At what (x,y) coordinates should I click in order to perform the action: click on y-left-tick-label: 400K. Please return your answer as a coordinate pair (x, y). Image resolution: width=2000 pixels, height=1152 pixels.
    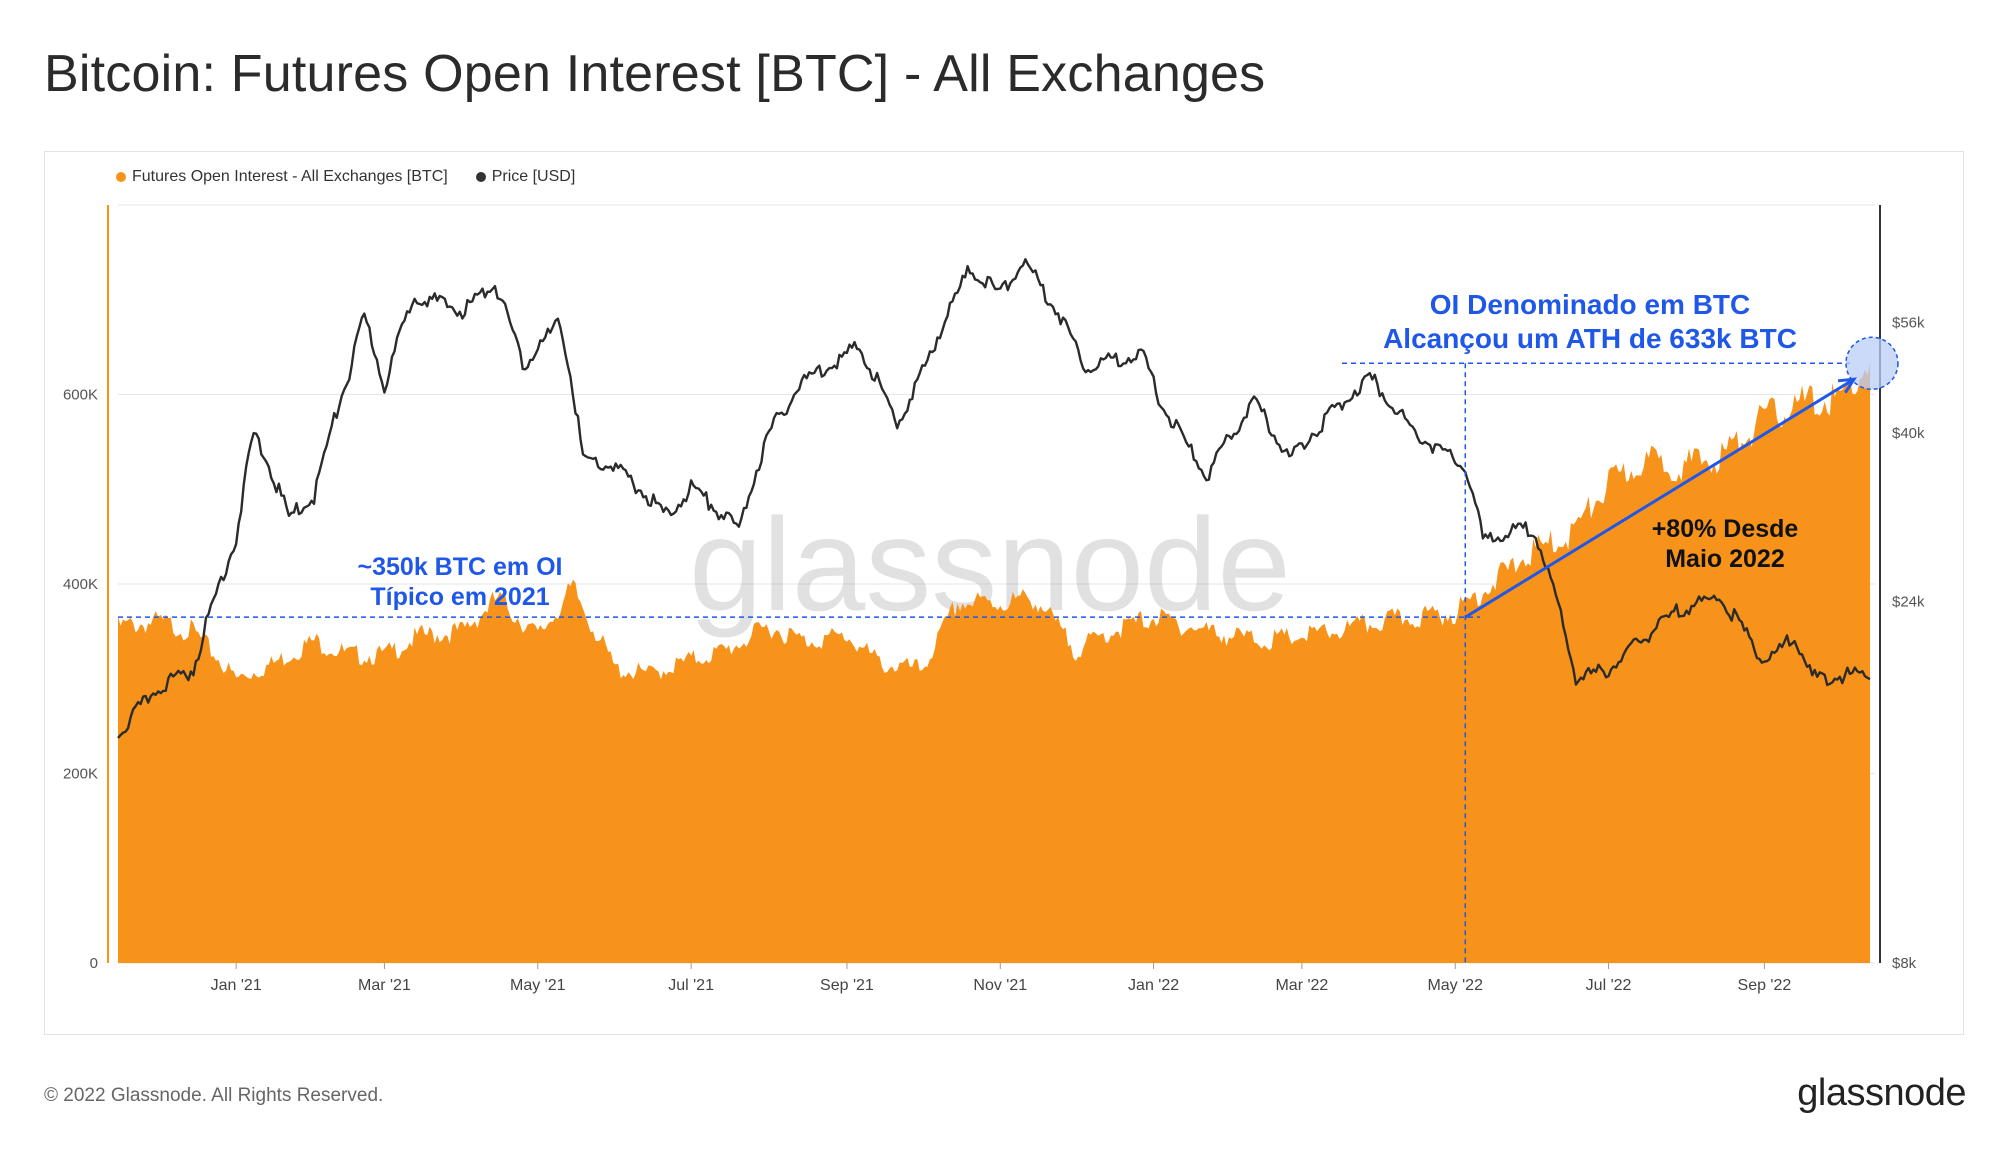
    Looking at the image, I should click on (80, 584).